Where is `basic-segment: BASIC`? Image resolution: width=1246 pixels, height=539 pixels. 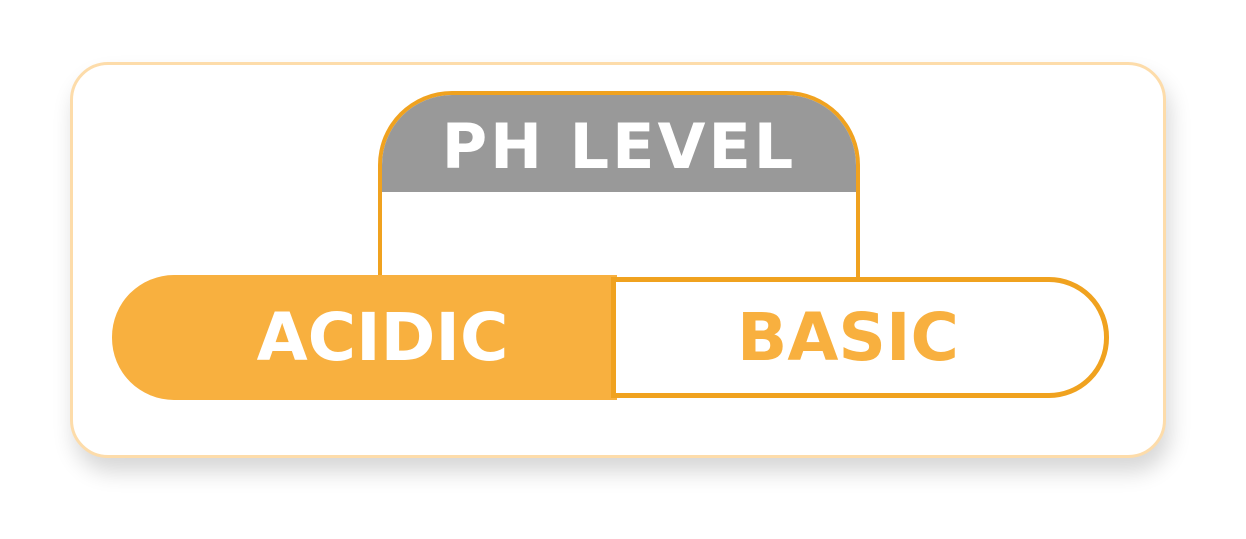 basic-segment: BASIC is located at coordinates (860, 337).